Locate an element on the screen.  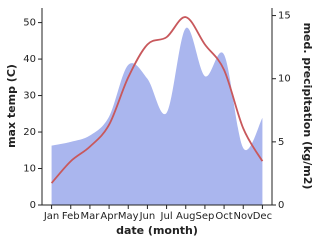
y2-tick-label: 5 is located at coordinates (281, 142).